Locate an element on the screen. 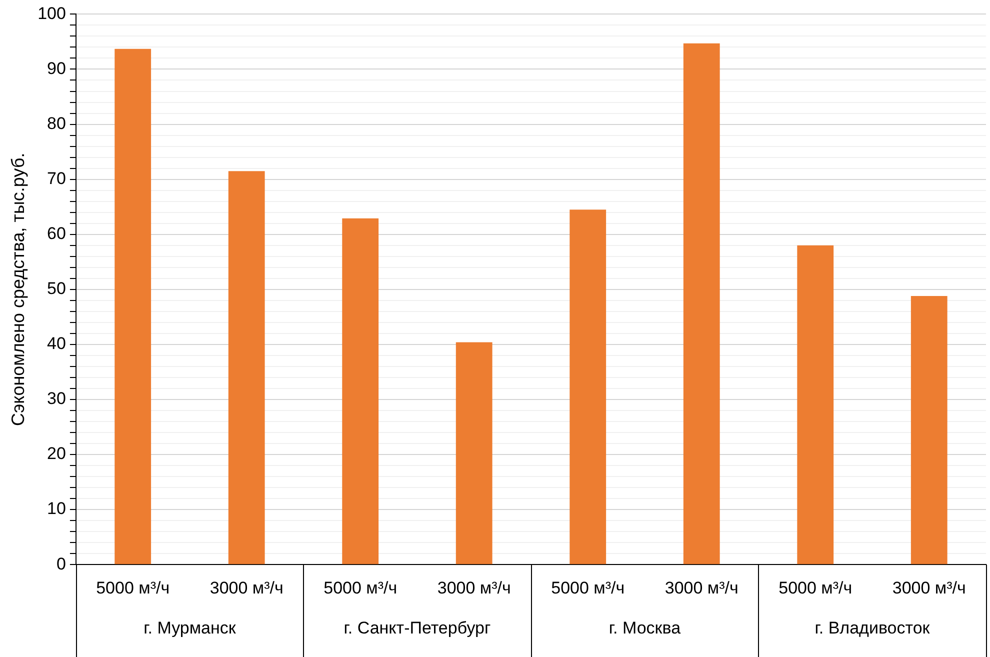 The height and width of the screenshot is (657, 990). y-tick-label: 40 is located at coordinates (56, 344).